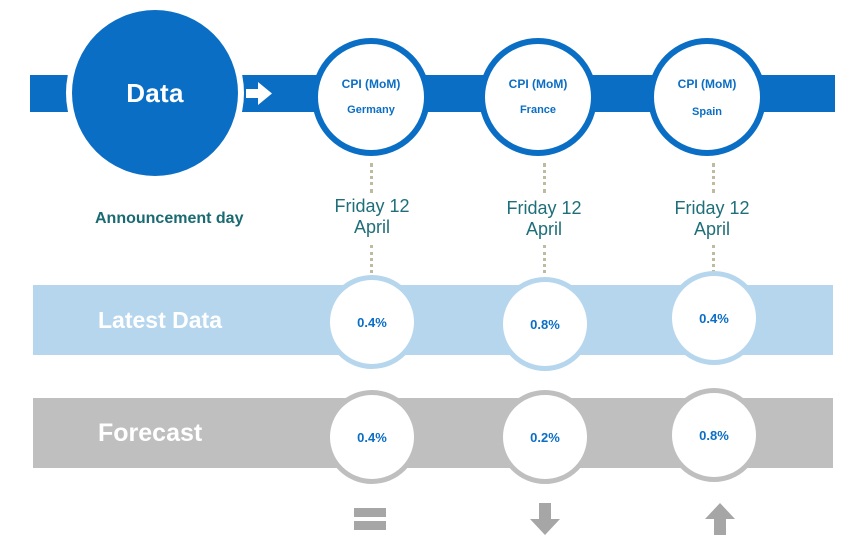  What do you see at coordinates (538, 97) in the screenshot?
I see `cpi-circle-france` at bounding box center [538, 97].